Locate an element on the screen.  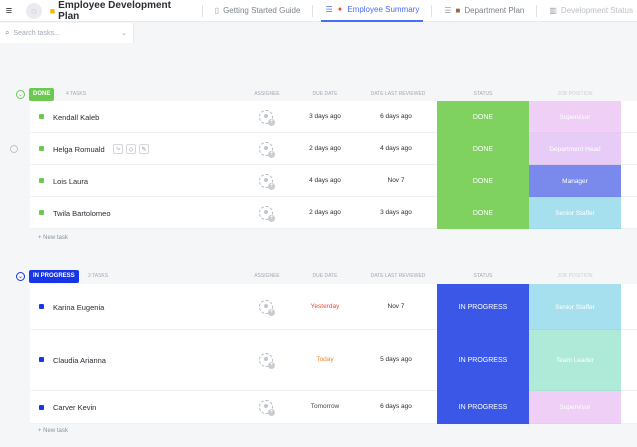
row-select-checkbox is located at coordinates (14, 149).